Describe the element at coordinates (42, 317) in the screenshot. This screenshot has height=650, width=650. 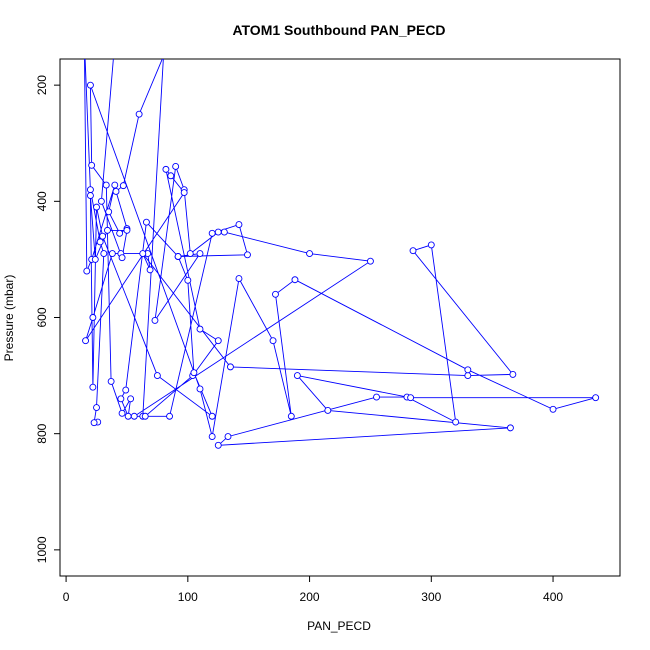
I see `y-tick-label: 600` at that location.